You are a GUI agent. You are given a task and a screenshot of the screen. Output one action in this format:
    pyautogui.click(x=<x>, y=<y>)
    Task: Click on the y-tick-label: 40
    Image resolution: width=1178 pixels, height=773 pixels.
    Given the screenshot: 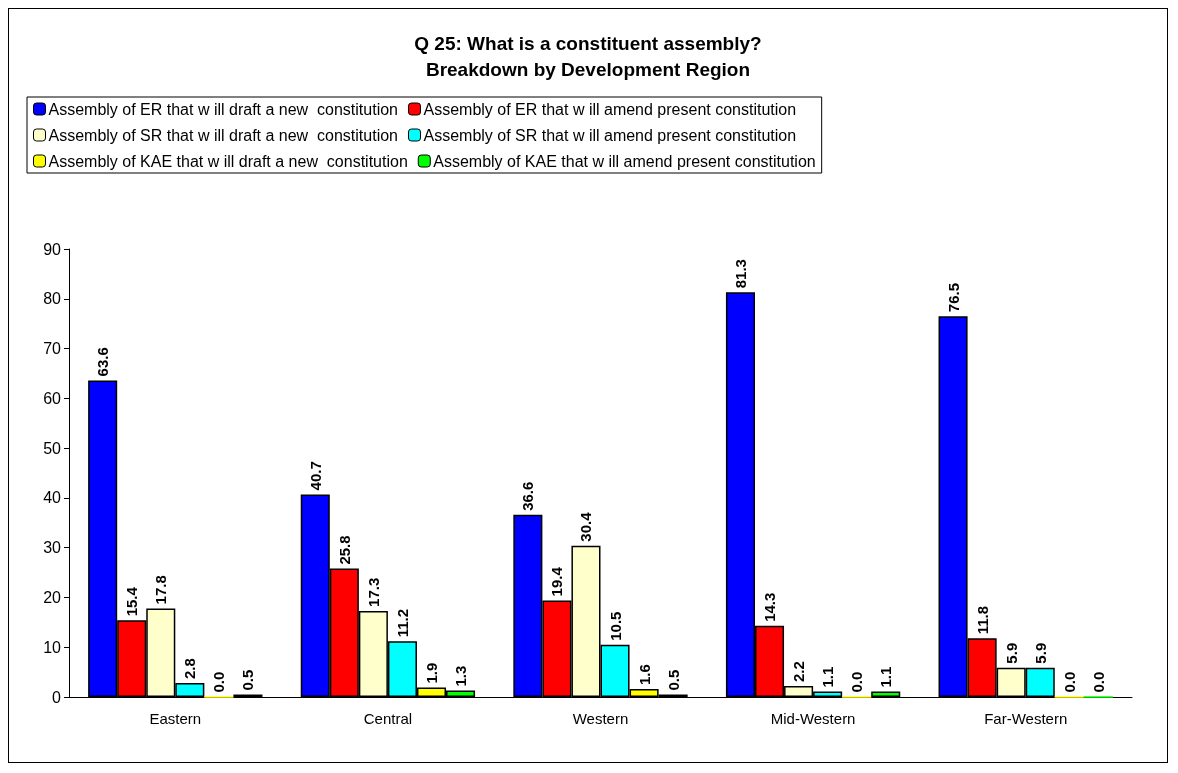 What is the action you would take?
    pyautogui.click(x=52, y=498)
    